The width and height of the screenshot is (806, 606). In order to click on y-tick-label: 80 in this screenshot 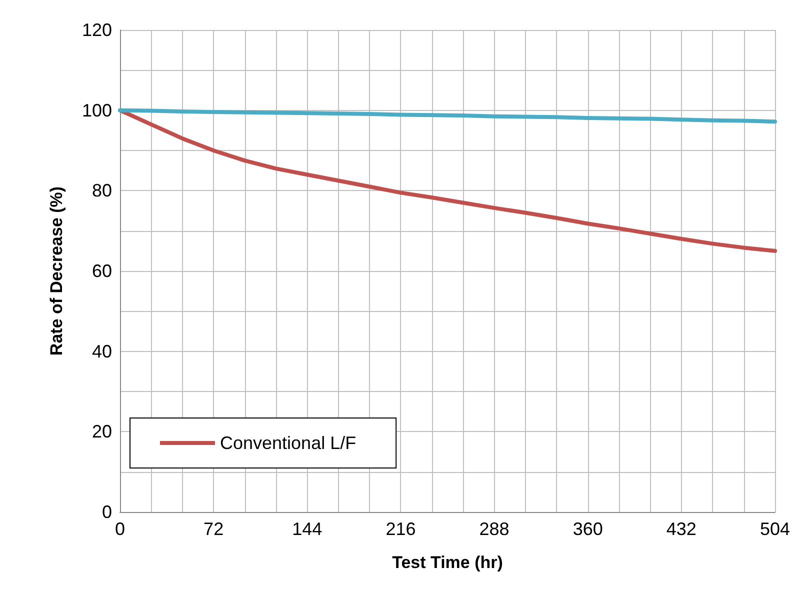, I will do `click(102, 190)`.